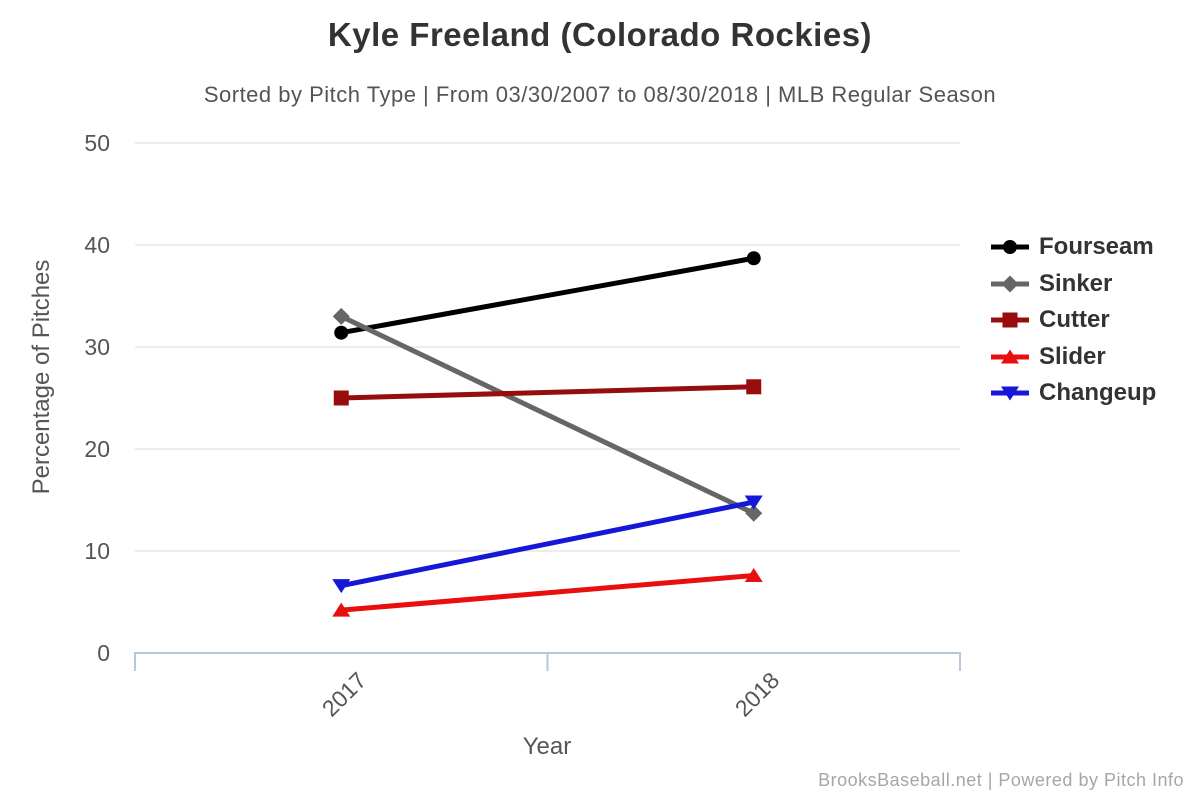  I want to click on series-line-changeup, so click(547, 544).